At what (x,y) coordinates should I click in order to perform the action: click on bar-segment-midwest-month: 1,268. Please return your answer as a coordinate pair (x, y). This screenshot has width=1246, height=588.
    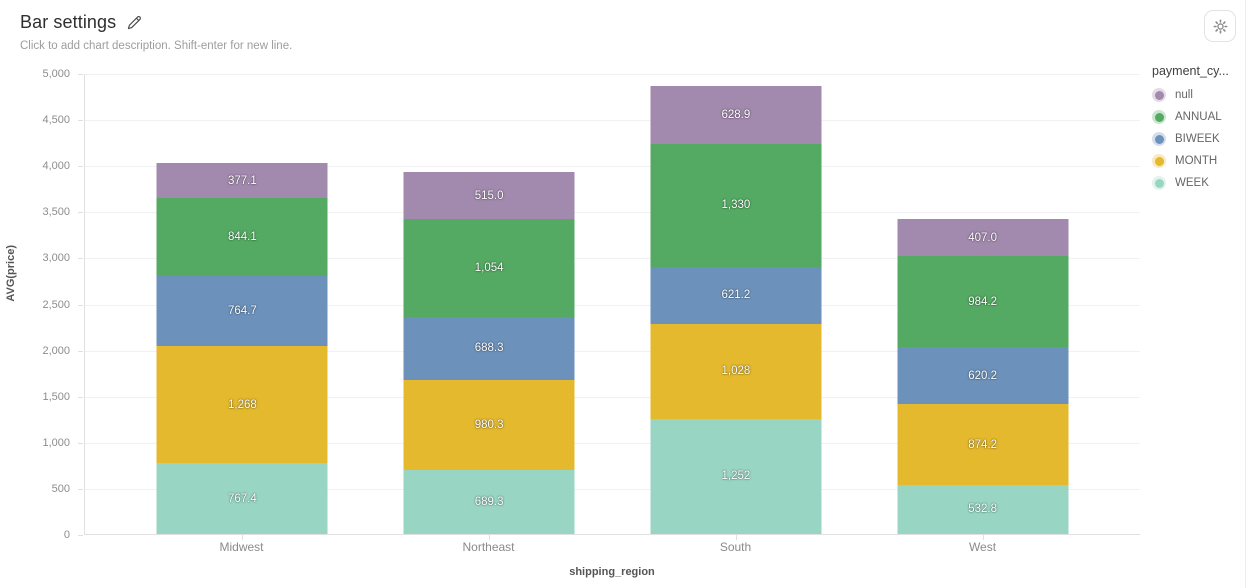
    Looking at the image, I should click on (242, 405).